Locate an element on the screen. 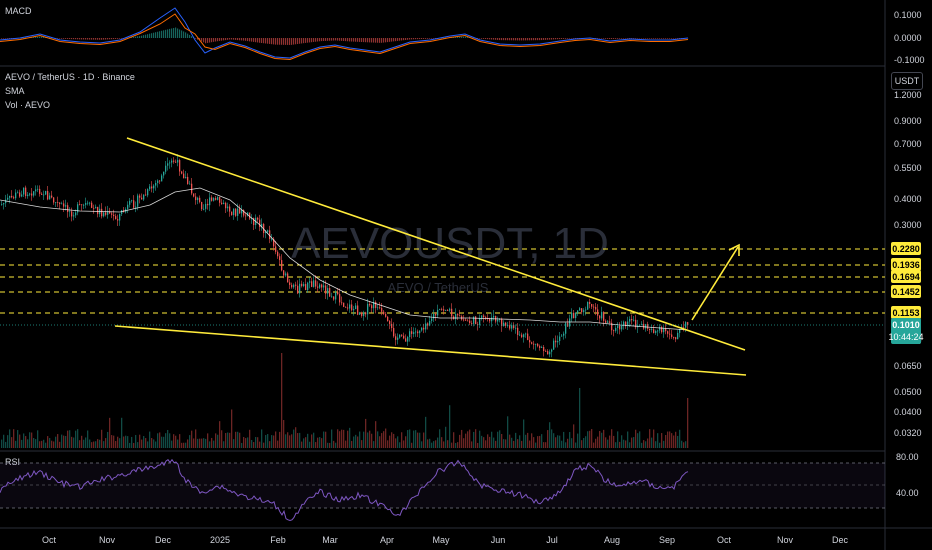 This screenshot has height=550, width=932. sma-indicator-label: SMA is located at coordinates (15, 91).